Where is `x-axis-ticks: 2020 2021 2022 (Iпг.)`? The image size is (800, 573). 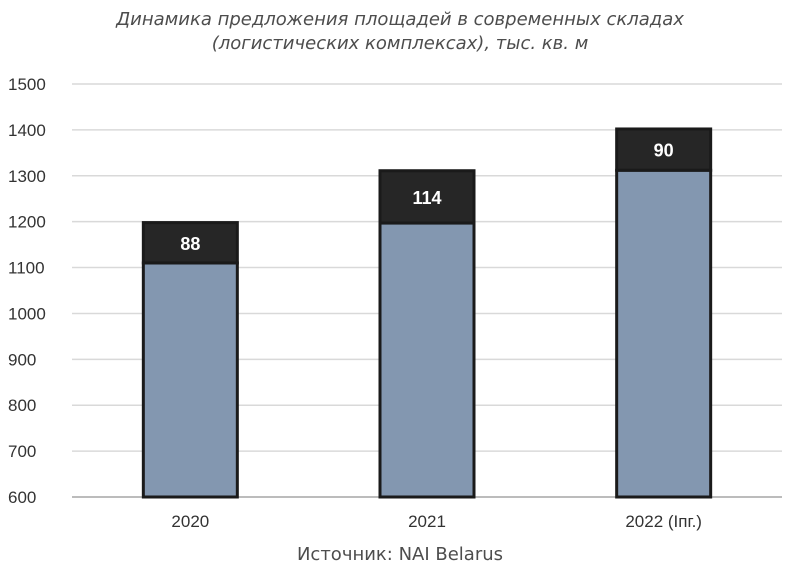 x-axis-ticks: 2020 2021 2022 (Iпг.) is located at coordinates (436, 521).